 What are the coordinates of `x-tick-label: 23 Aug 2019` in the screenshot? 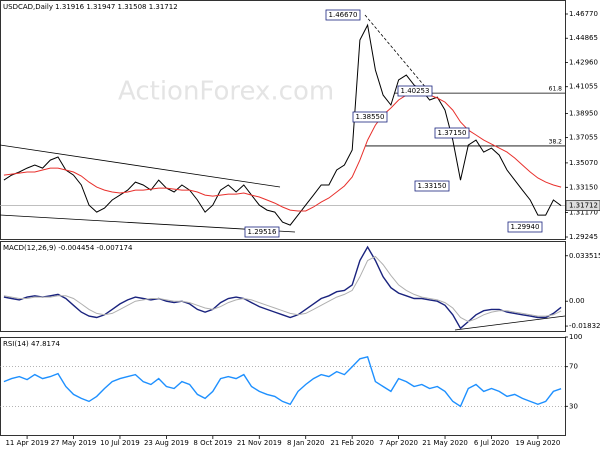 It's located at (166, 443).